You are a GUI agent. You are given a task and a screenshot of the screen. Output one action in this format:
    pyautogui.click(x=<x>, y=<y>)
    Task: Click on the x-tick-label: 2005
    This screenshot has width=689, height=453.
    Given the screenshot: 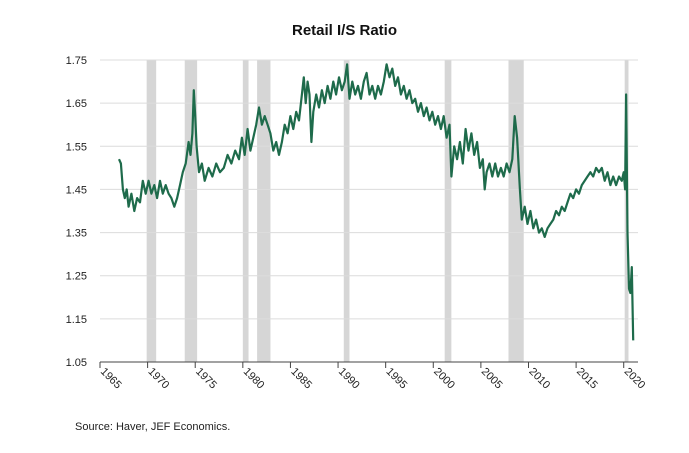 What is the action you would take?
    pyautogui.click(x=492, y=379)
    